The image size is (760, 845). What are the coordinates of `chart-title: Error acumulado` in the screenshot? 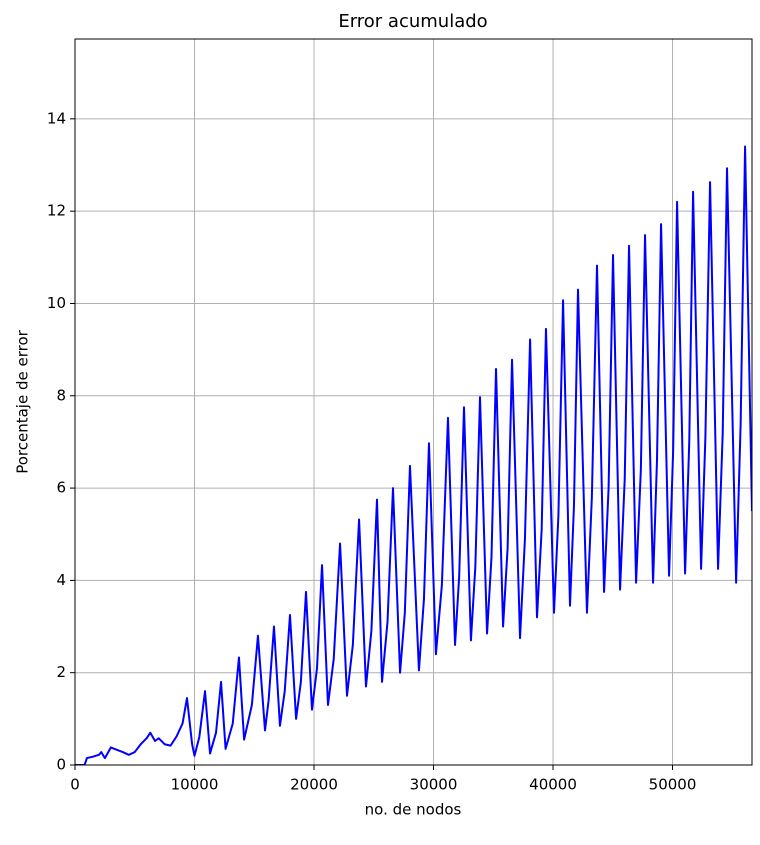 It's located at (412, 21).